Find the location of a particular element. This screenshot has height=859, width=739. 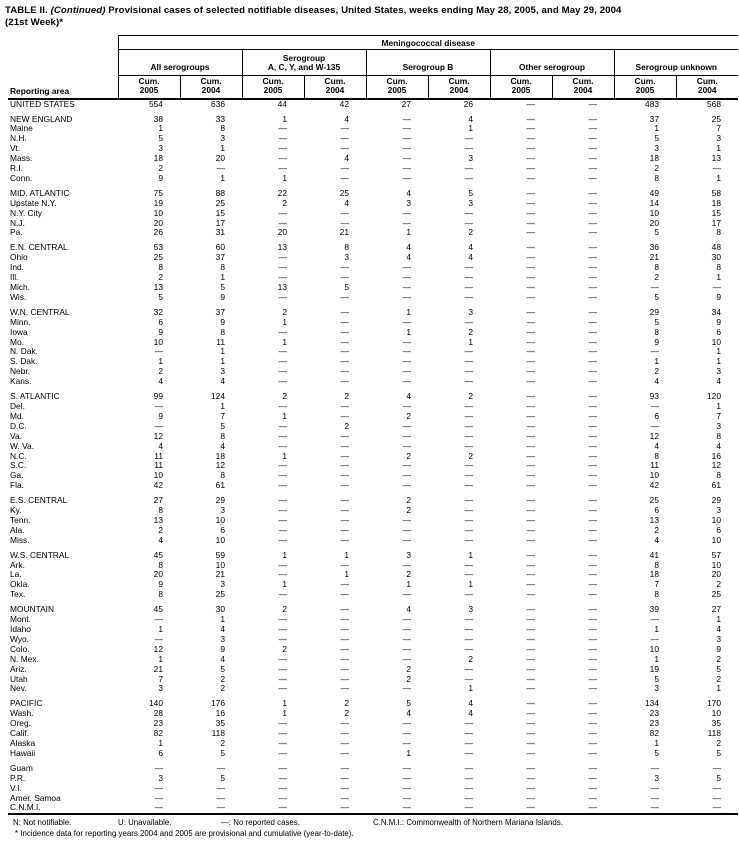

table-row: V.I. — — — — — — — — — — is located at coordinates (373, 789).